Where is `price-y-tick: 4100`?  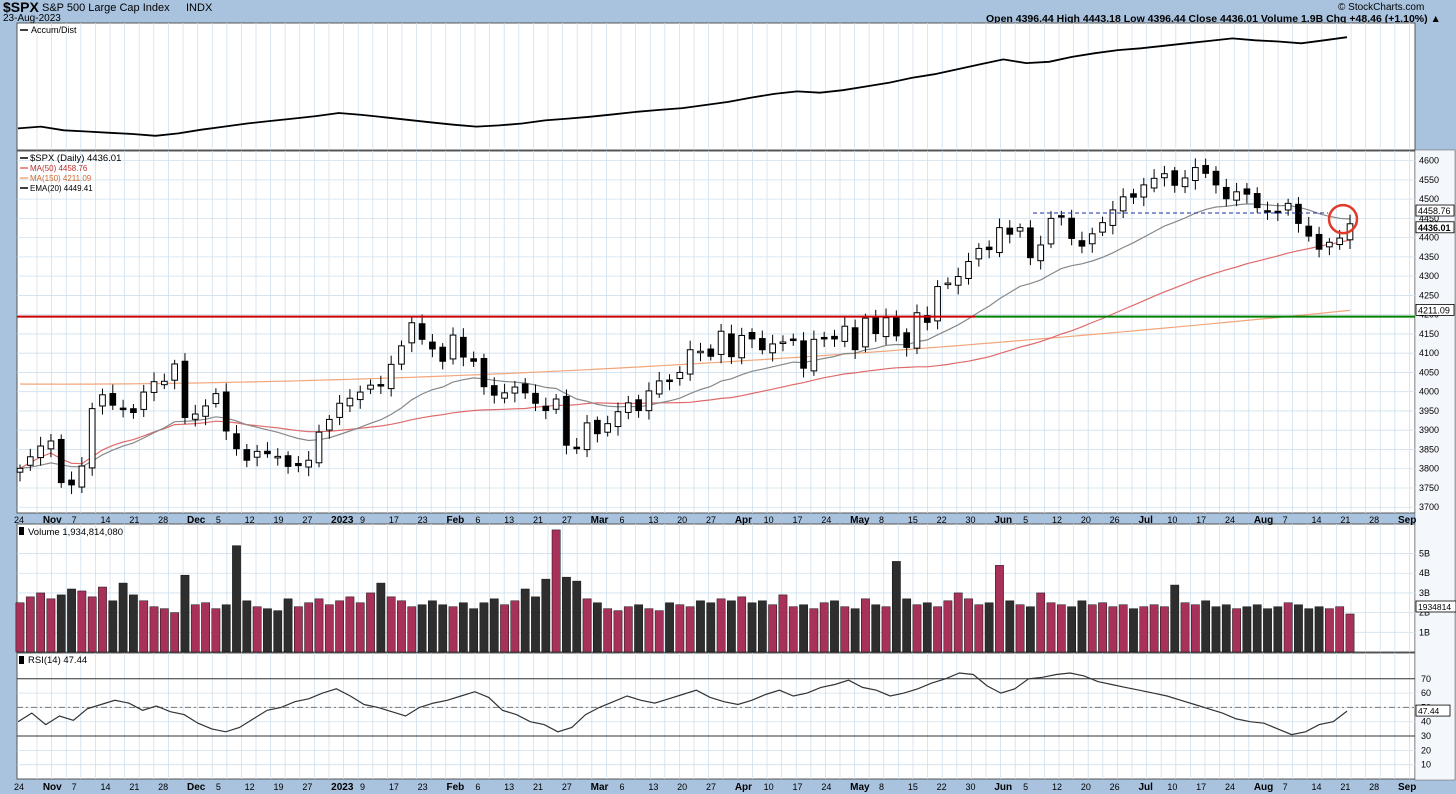
price-y-tick: 4100 is located at coordinates (1429, 353).